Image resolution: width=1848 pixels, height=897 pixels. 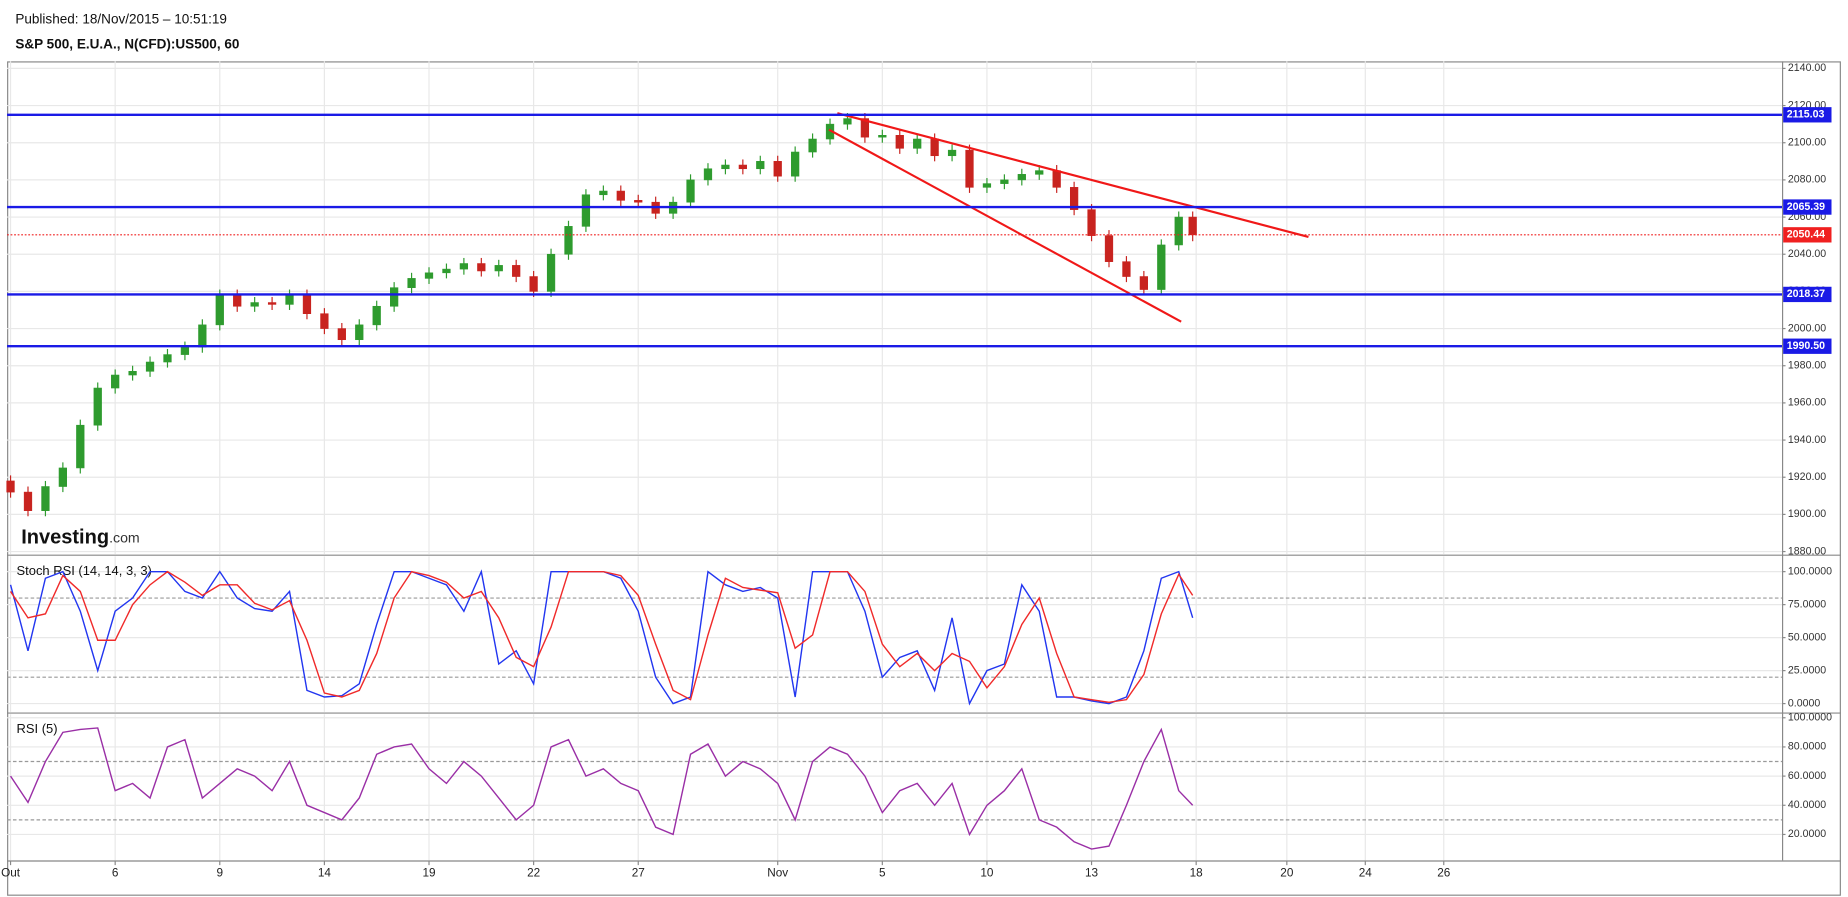 What do you see at coordinates (1807, 551) in the screenshot?
I see `y-tick-label: 1880.00` at bounding box center [1807, 551].